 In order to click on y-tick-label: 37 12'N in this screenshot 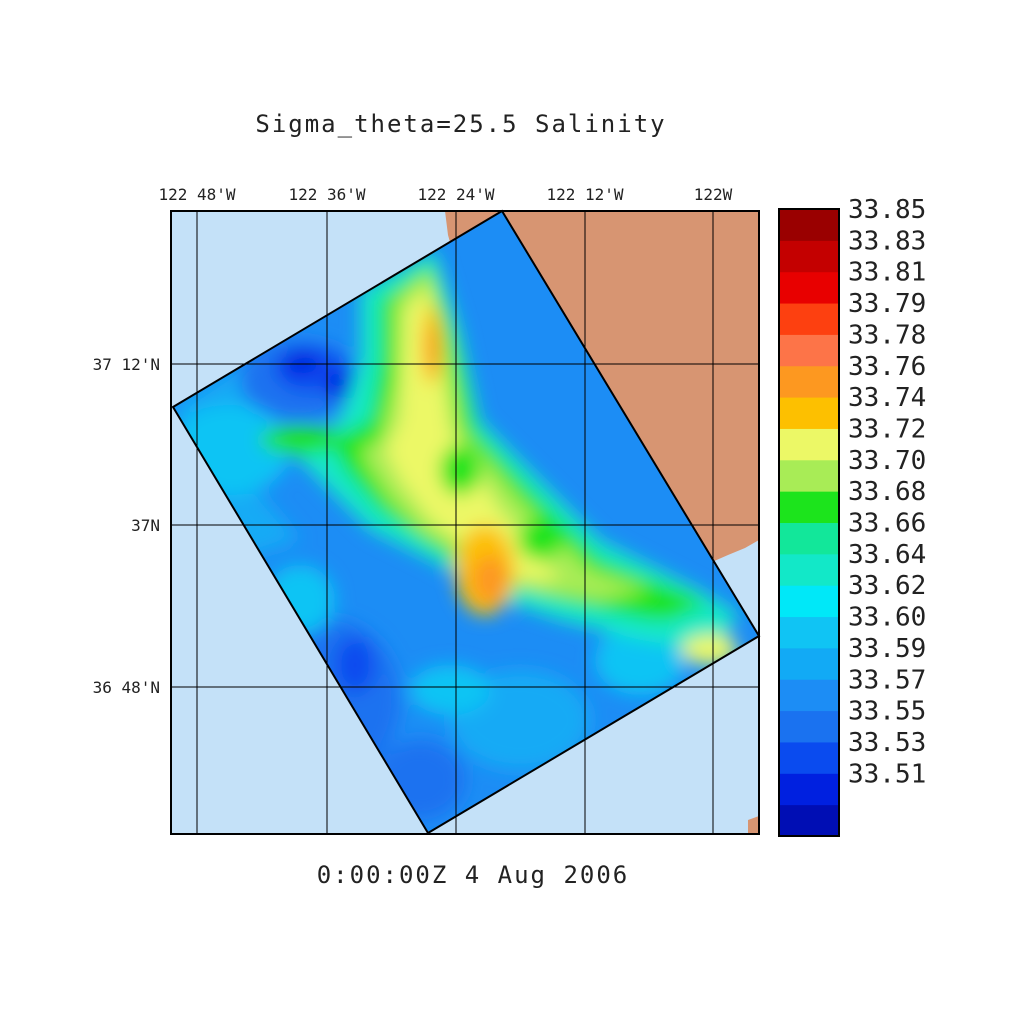, I will do `click(126, 364)`.